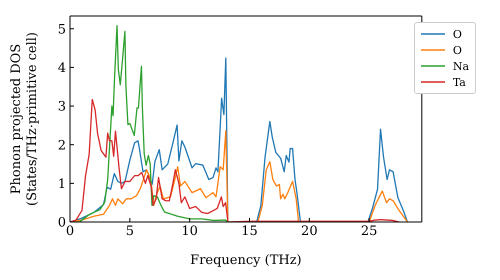  What do you see at coordinates (62, 184) in the screenshot?
I see `y-tick-label: 1` at bounding box center [62, 184].